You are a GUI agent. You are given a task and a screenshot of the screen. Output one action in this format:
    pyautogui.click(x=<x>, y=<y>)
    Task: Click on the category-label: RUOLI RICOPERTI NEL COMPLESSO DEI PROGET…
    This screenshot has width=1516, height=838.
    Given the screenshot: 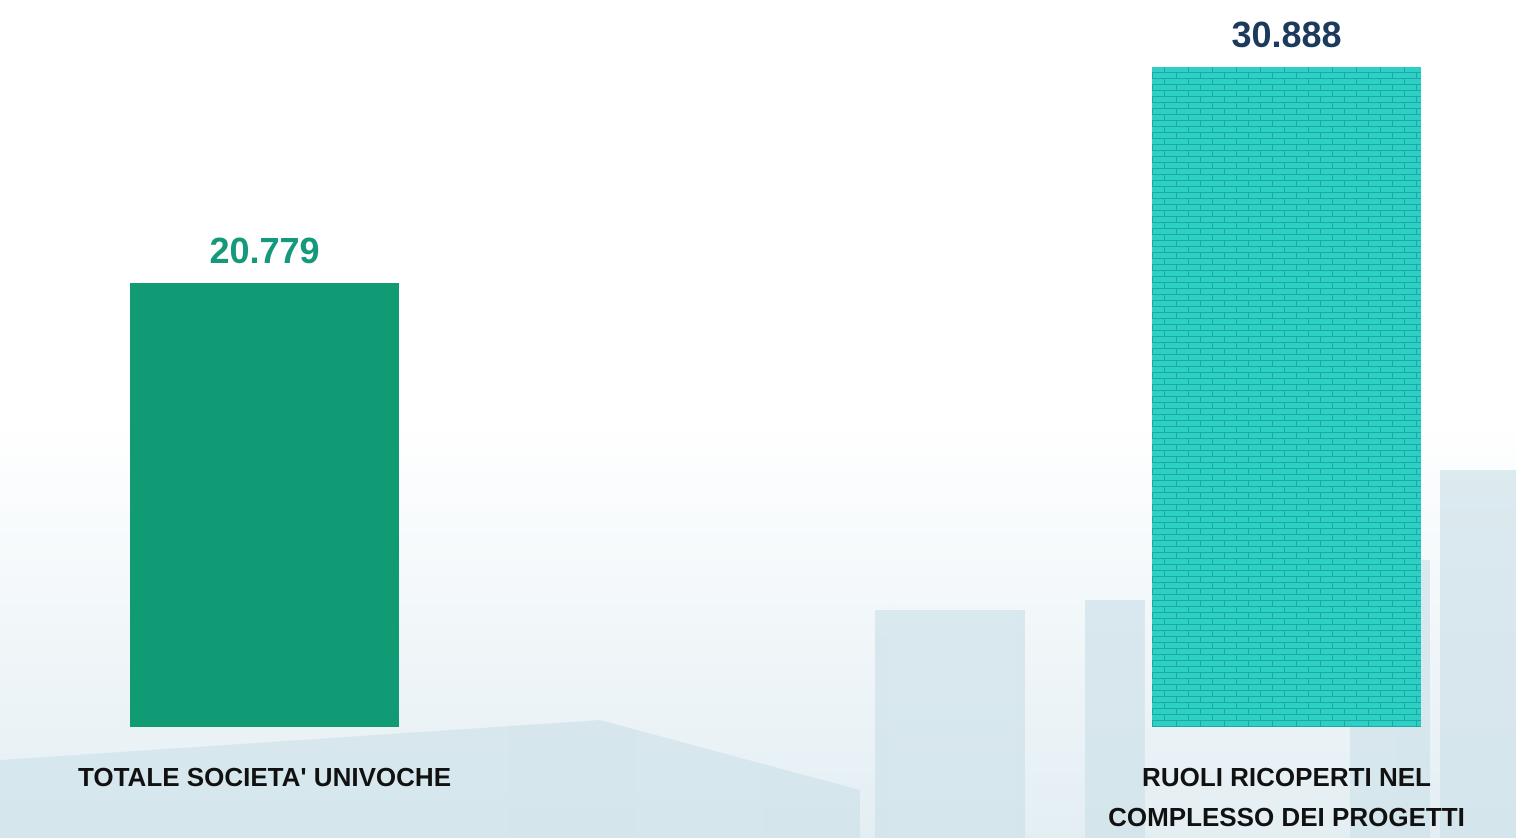 What is the action you would take?
    pyautogui.click(x=1286, y=797)
    